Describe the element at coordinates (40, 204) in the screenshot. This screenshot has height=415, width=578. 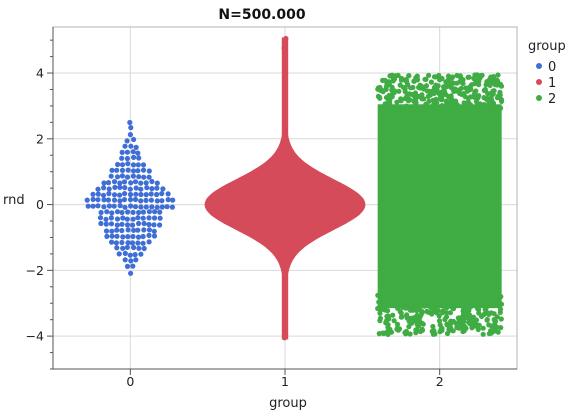
I see `y-tick-label-2: 0` at that location.